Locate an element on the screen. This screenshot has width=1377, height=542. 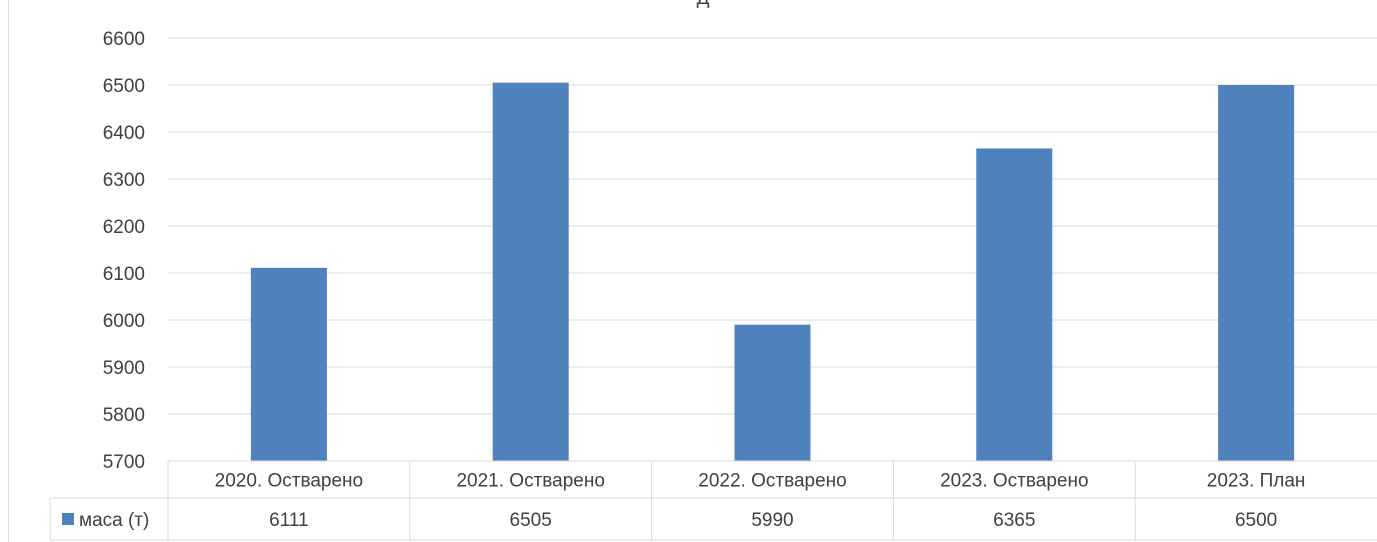
value-cell: 6111 is located at coordinates (288, 520).